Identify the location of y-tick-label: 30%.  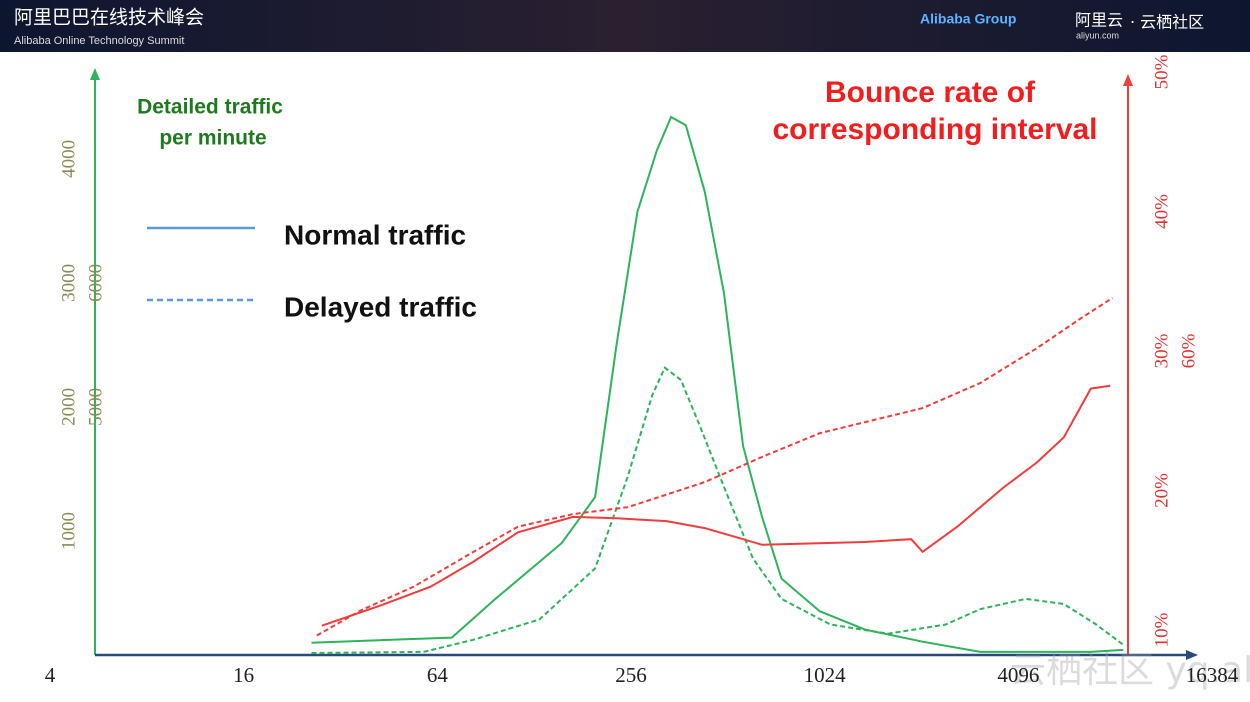
(1161, 350).